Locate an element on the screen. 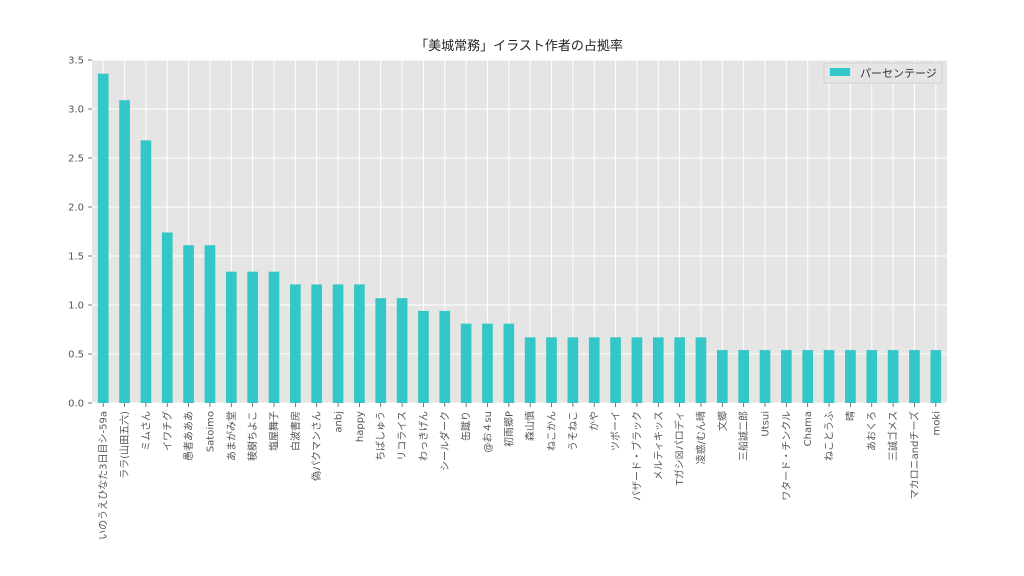  x-tick-label: シールダーク is located at coordinates (444, 441).